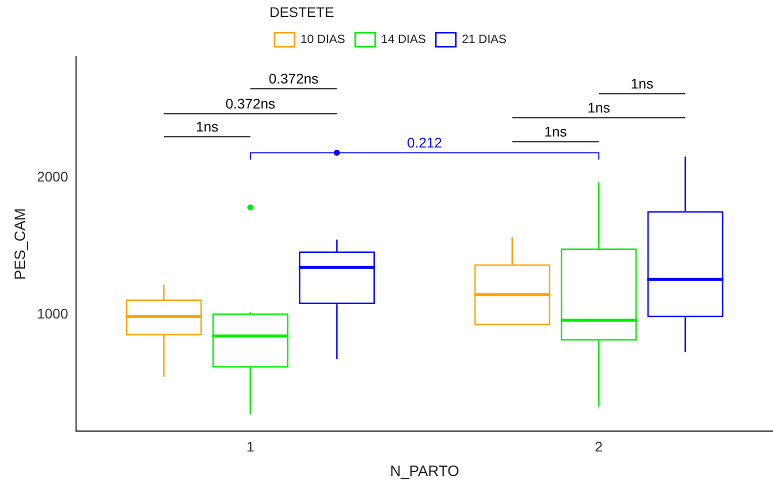 The width and height of the screenshot is (773, 493). Describe the element at coordinates (403, 39) in the screenshot. I see `legend-label: 14 DIAS` at that location.